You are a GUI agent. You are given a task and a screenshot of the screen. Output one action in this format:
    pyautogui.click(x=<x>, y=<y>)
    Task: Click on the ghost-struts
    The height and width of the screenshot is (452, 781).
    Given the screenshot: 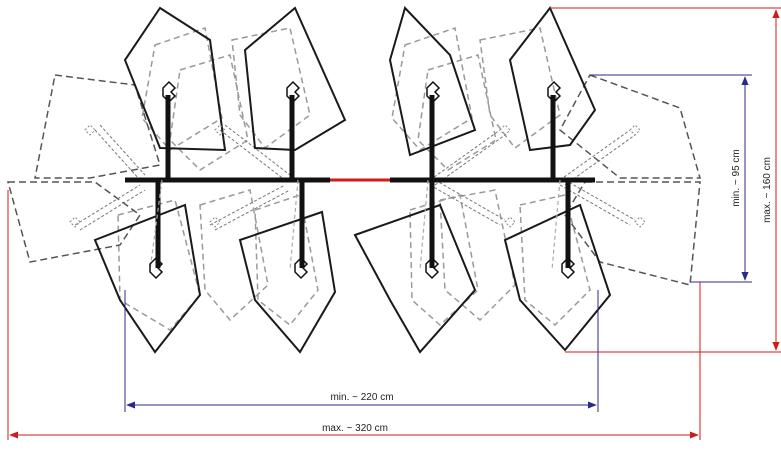 What is the action you would take?
    pyautogui.click(x=355, y=225)
    